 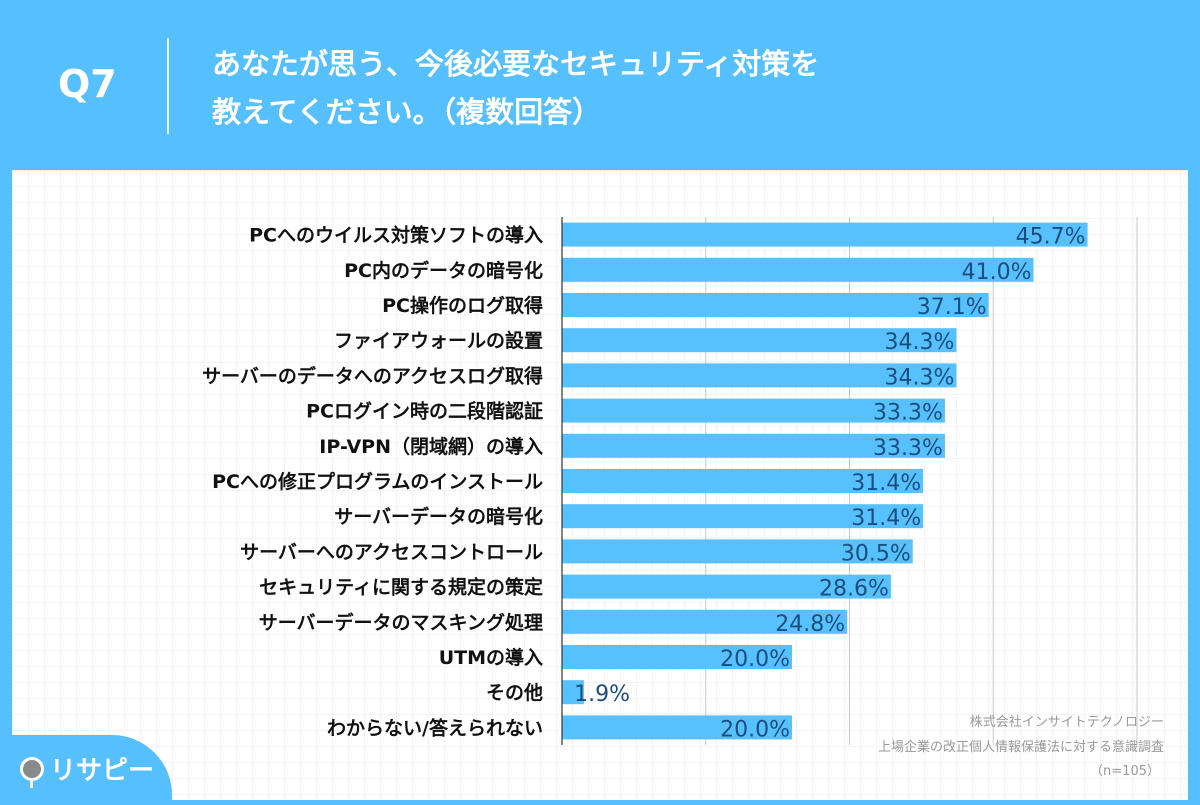 What do you see at coordinates (438, 516) in the screenshot?
I see `category-label: サーバーデータの暗号化` at bounding box center [438, 516].